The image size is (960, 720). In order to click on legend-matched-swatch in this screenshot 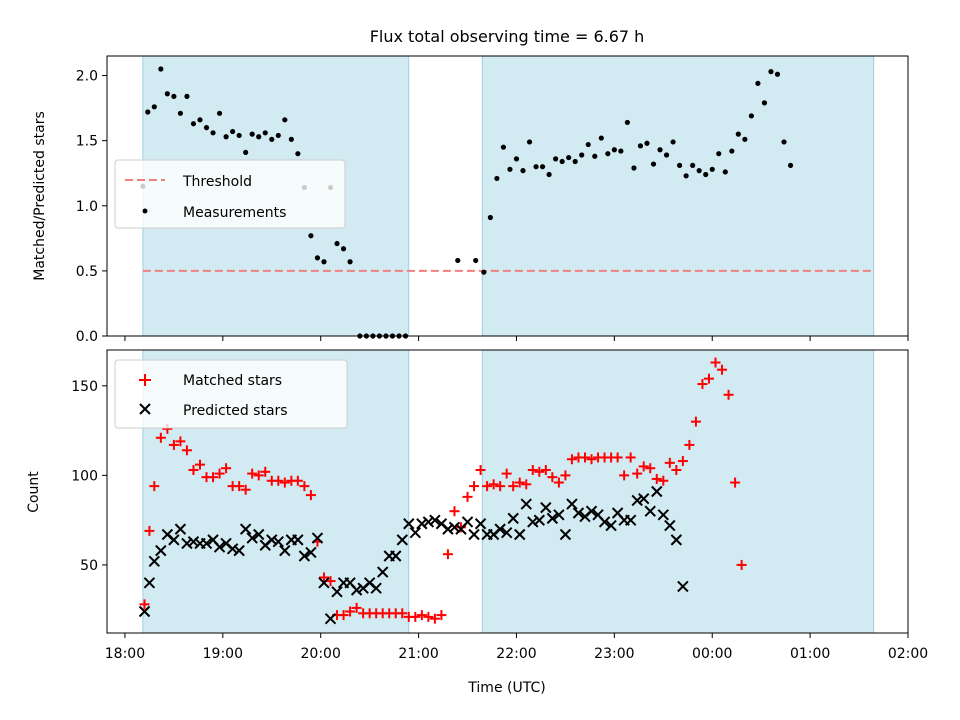, I will do `click(145, 380)`.